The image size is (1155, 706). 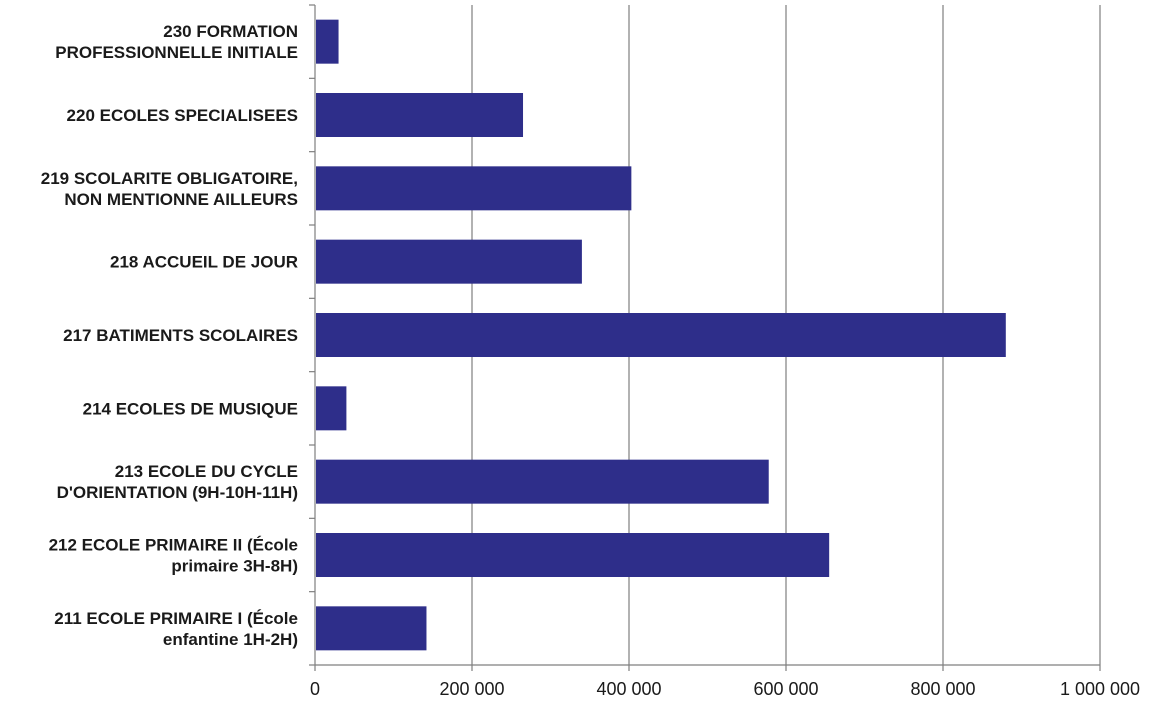 I want to click on category-label-line: primaire 3H-8H), so click(x=234, y=566).